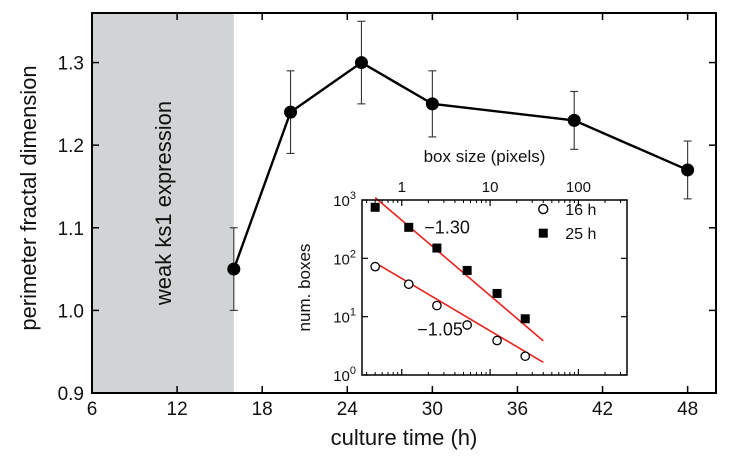 The width and height of the screenshot is (730, 468). What do you see at coordinates (517, 409) in the screenshot?
I see `x-tick-label: 36` at bounding box center [517, 409].